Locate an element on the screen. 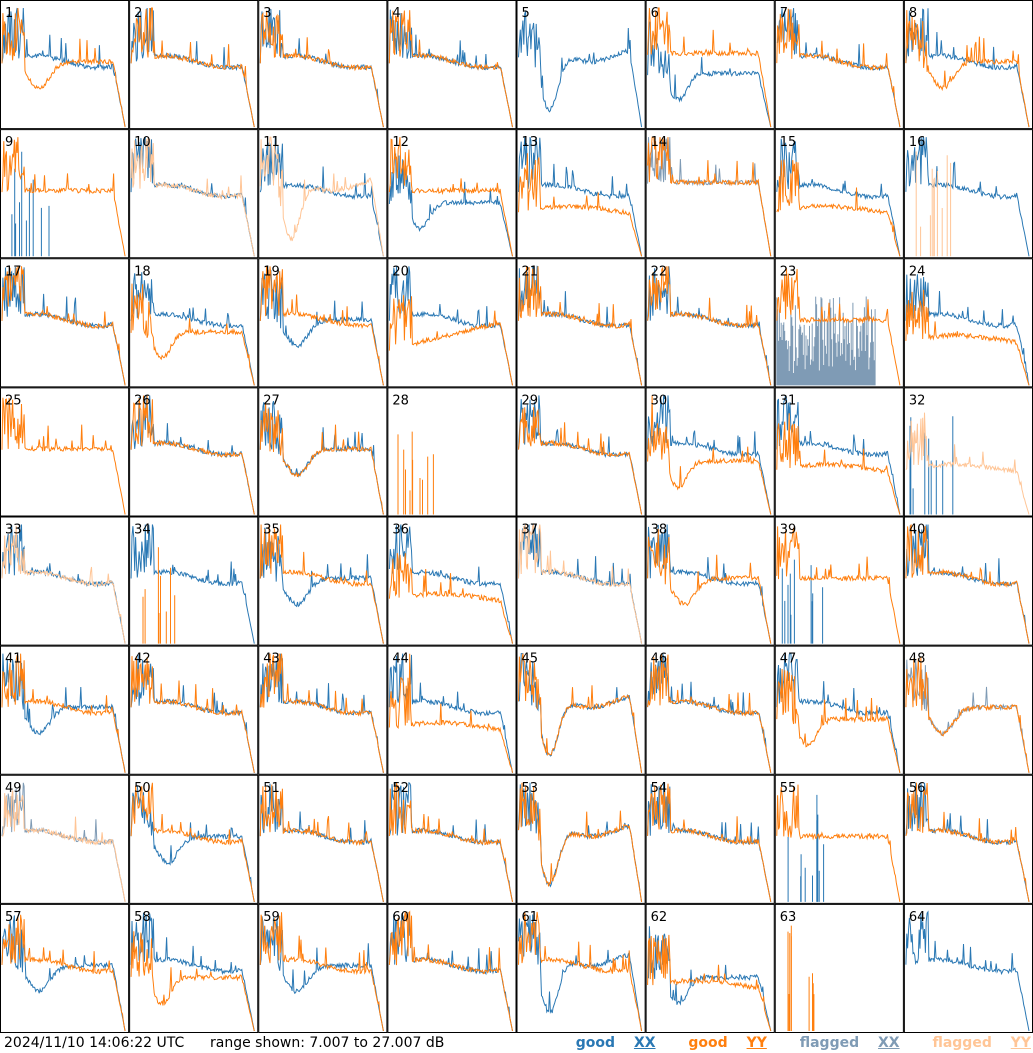 The image size is (1033, 1053). panel-57: 57 is located at coordinates (65, 968).